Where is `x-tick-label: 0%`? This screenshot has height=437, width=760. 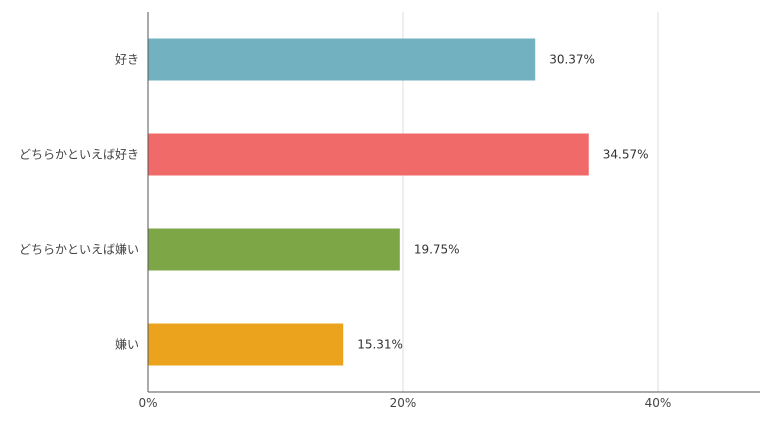 x-tick-label: 0% is located at coordinates (147, 403).